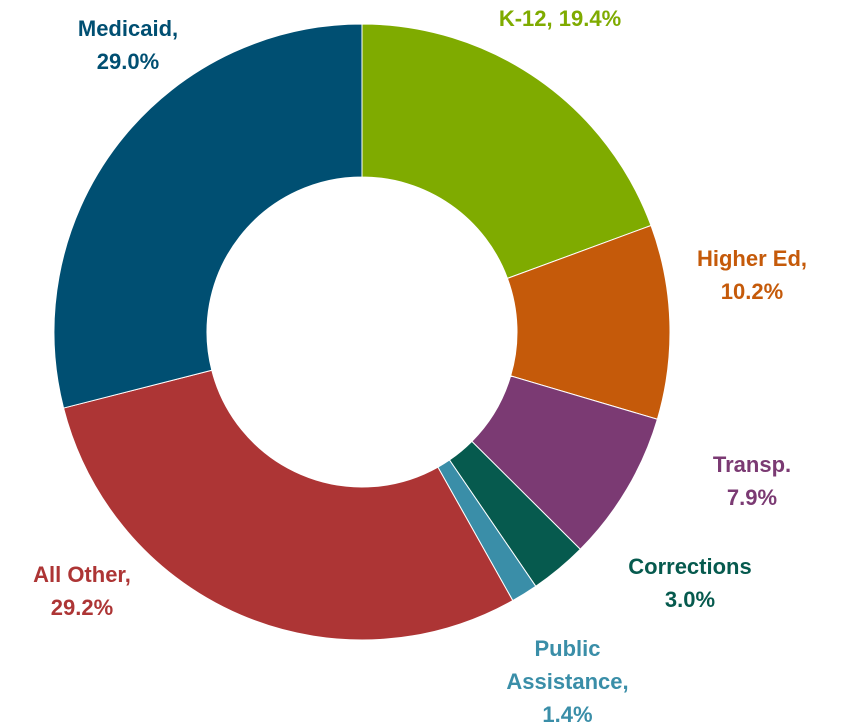  What do you see at coordinates (752, 291) in the screenshot?
I see `value-label: 10.2%` at bounding box center [752, 291].